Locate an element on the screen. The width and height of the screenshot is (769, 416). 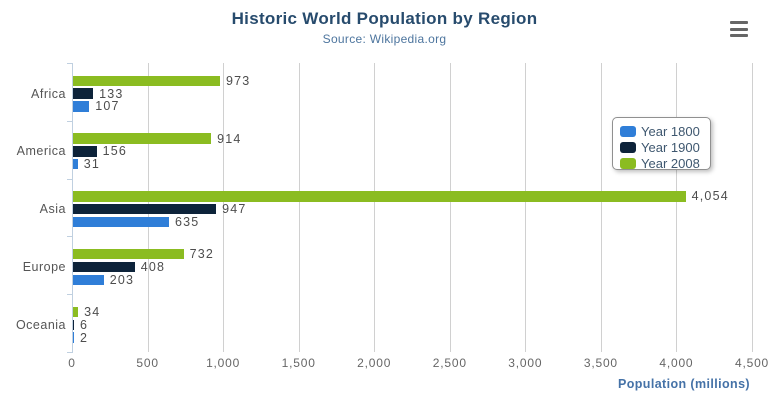
category-label-africa: Africa is located at coordinates (48, 93).